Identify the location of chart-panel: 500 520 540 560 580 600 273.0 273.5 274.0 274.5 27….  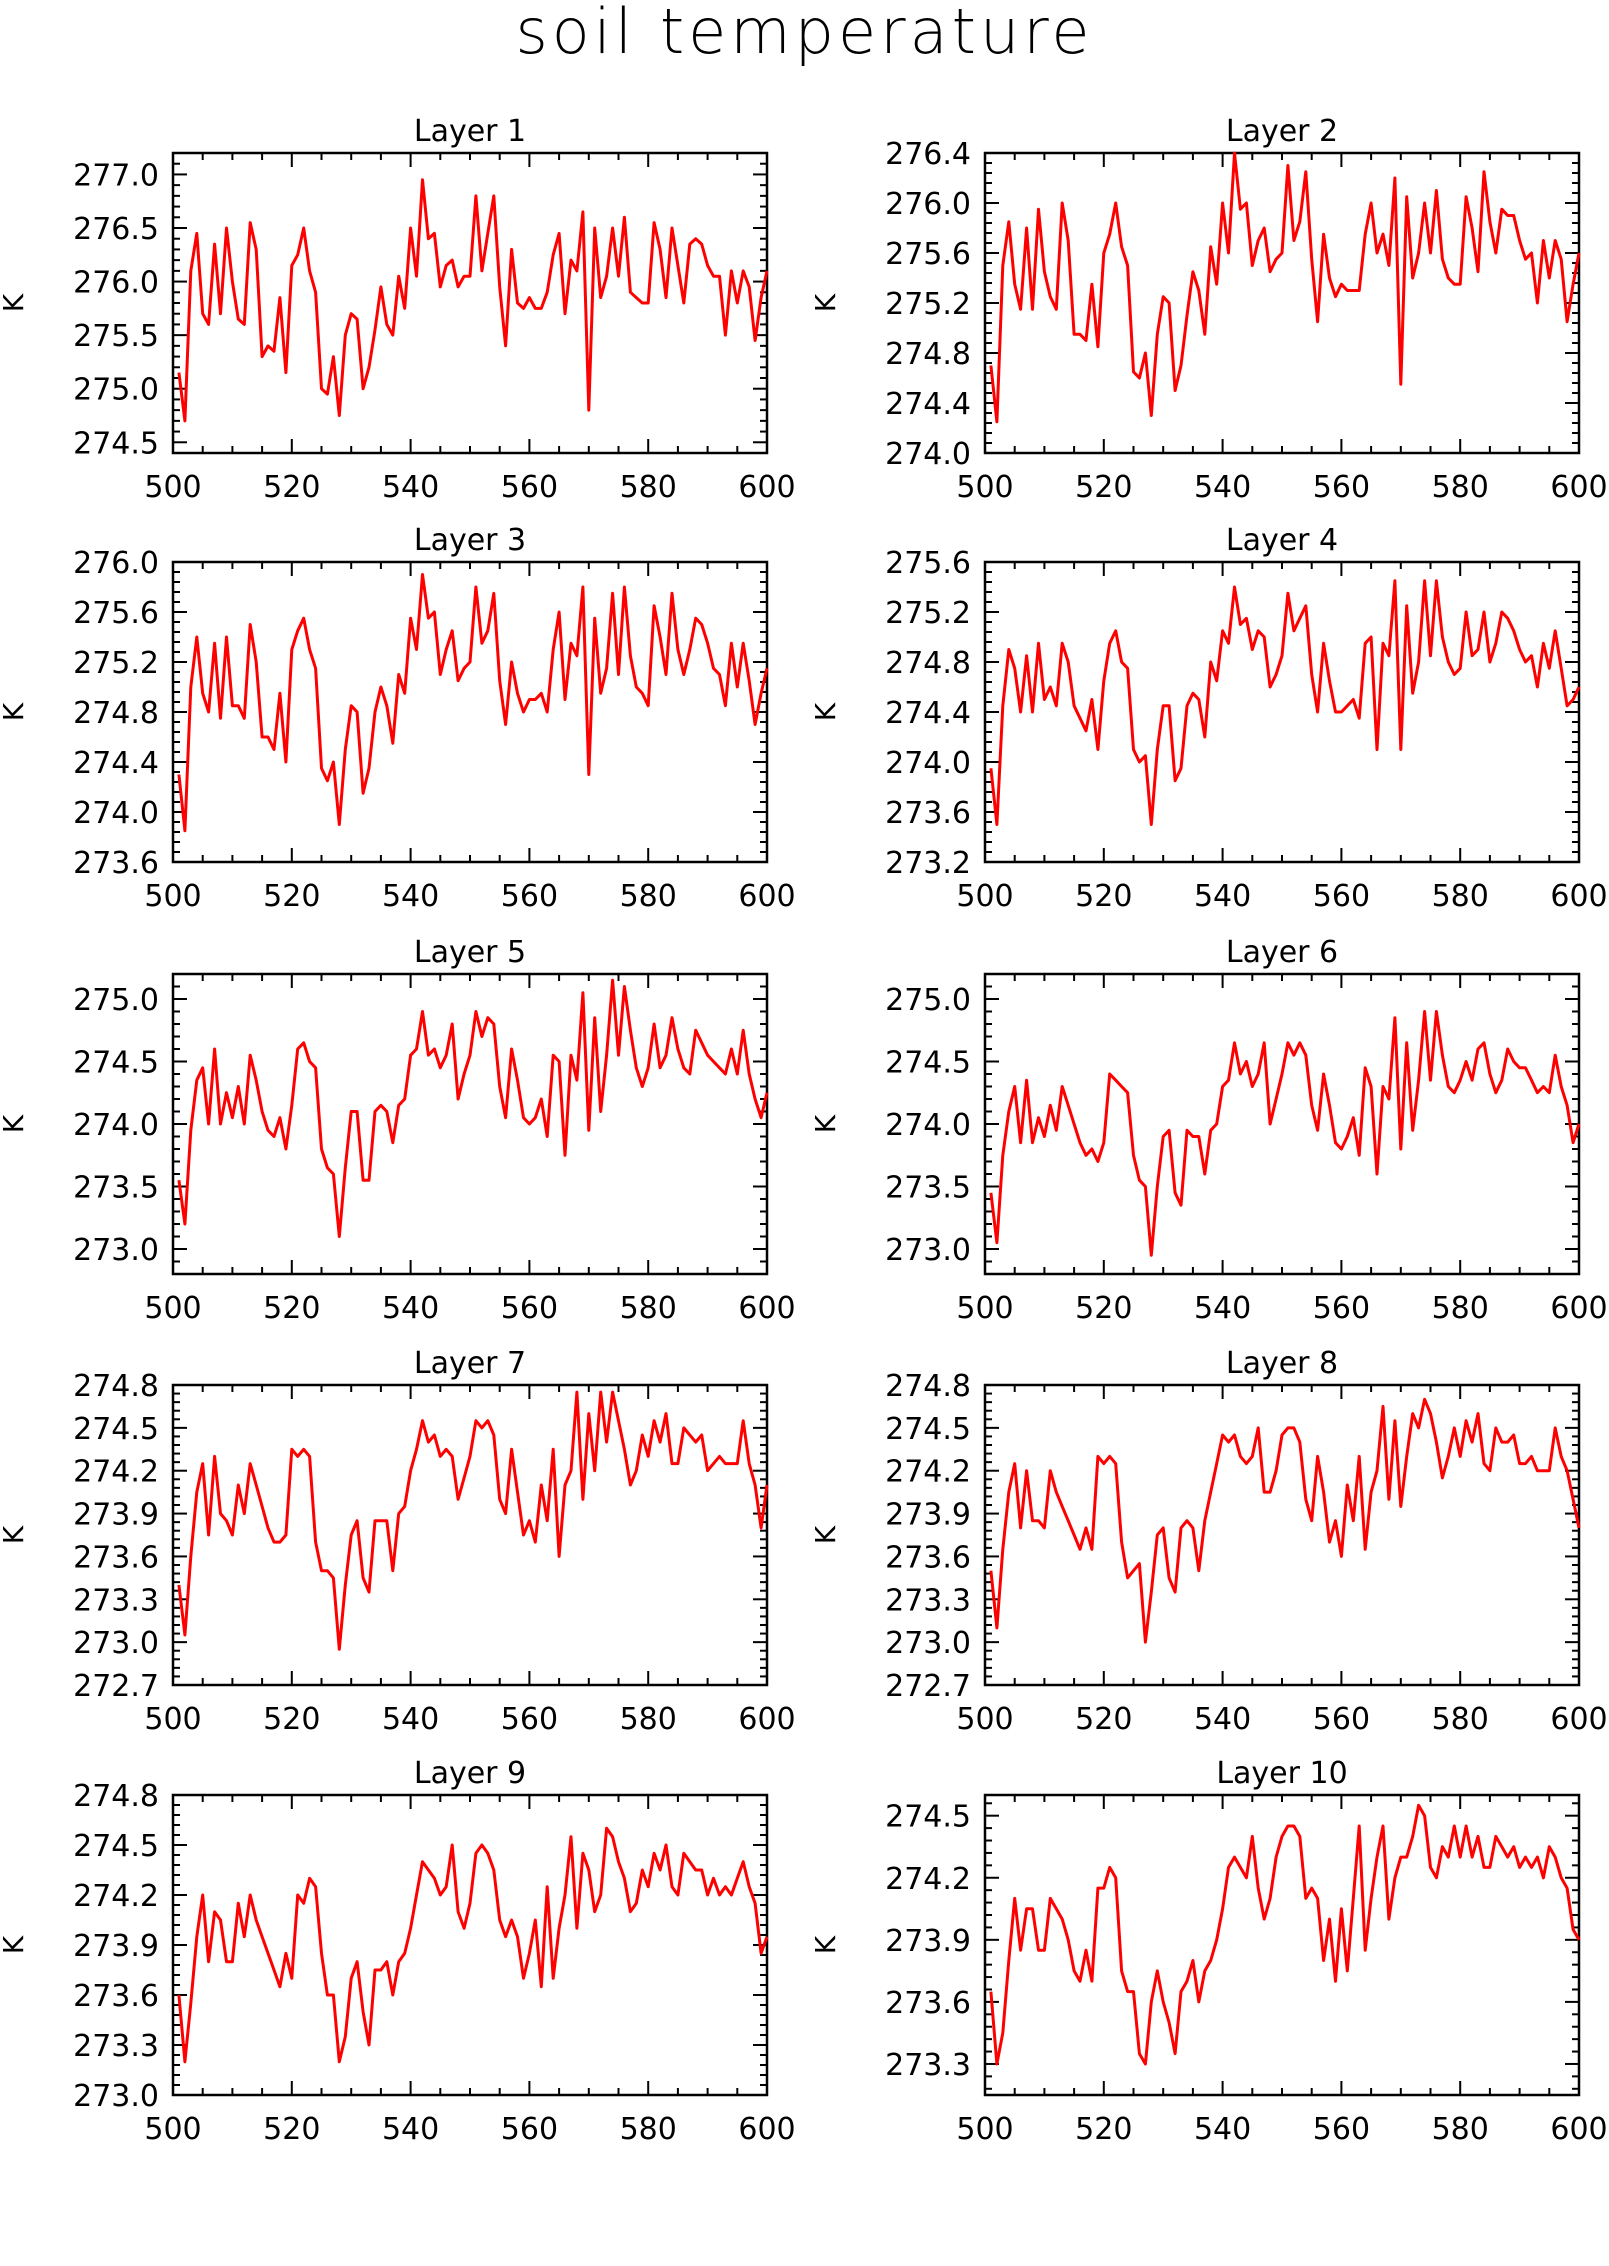
(1208, 1130).